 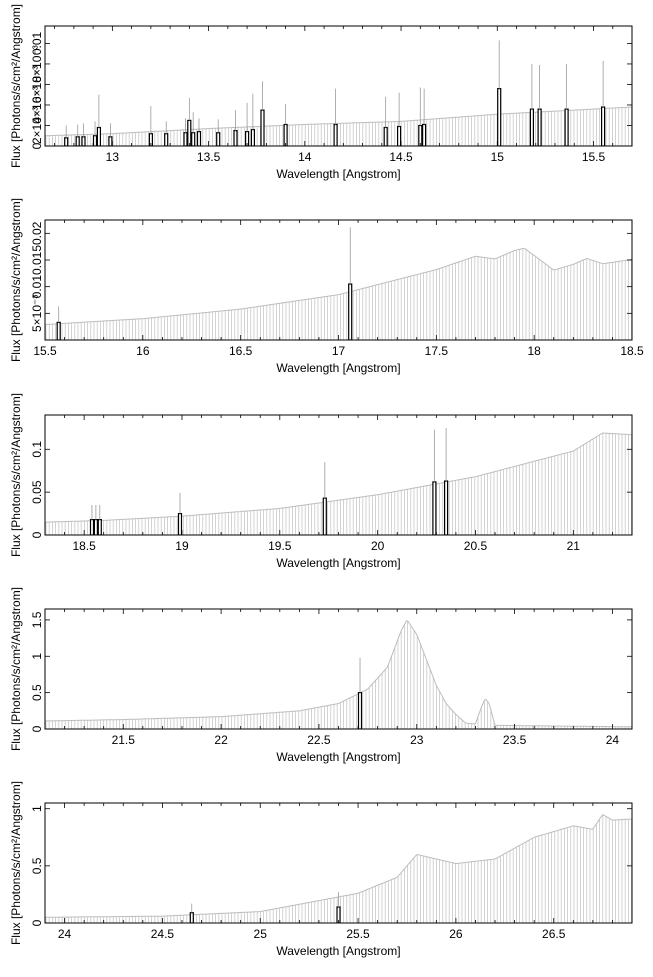 I want to click on x-tick-label: 16, so click(x=143, y=351).